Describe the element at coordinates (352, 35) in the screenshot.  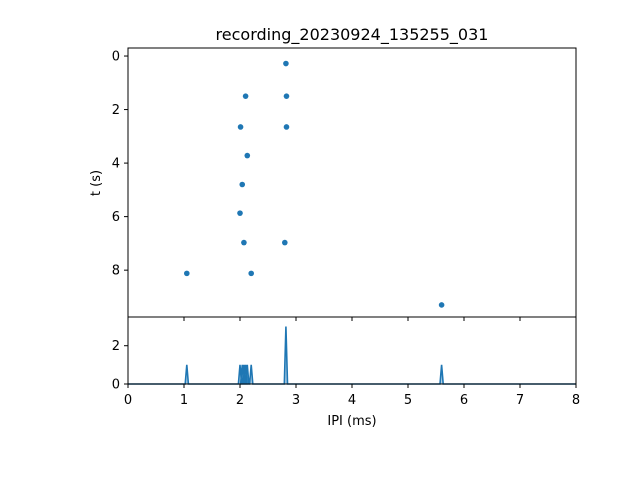
I see `chart-title: recording_20230924_135255_031` at that location.